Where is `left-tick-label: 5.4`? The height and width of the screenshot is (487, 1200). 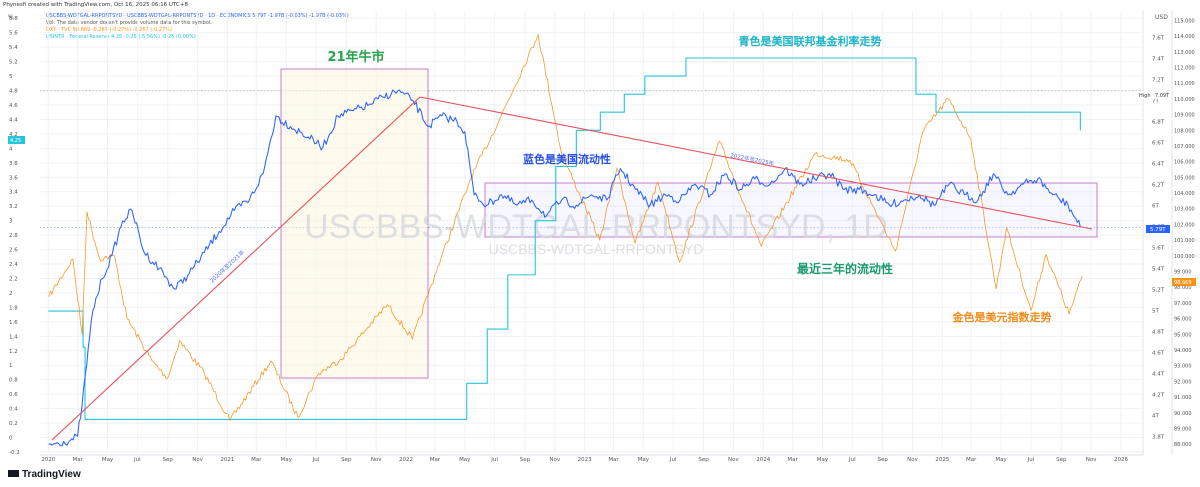 left-tick-label: 5.4 is located at coordinates (13, 48).